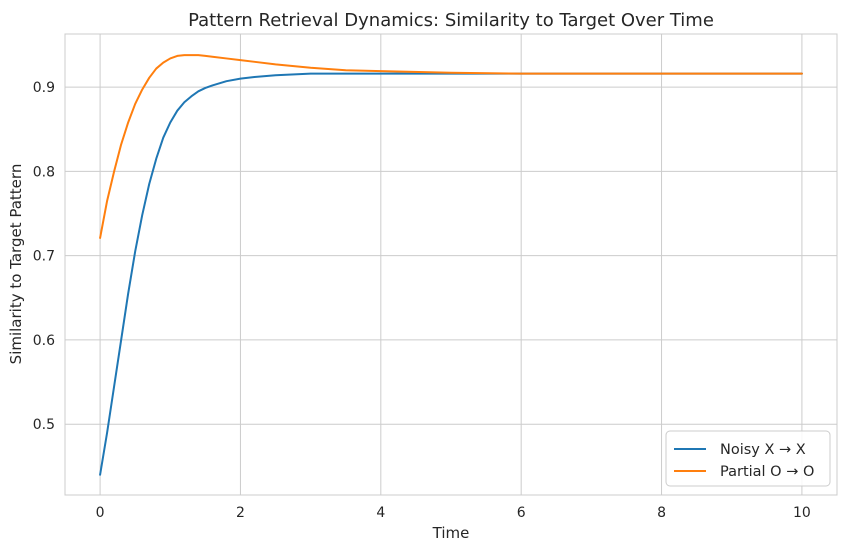  What do you see at coordinates (451, 533) in the screenshot?
I see `x-axis-label: Time` at bounding box center [451, 533].